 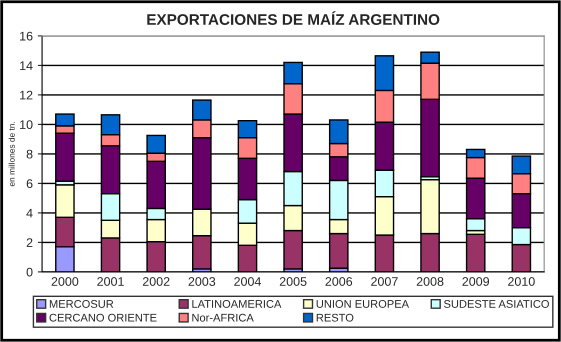 I want to click on legend-label: MERCOSUR, so click(x=82, y=304).